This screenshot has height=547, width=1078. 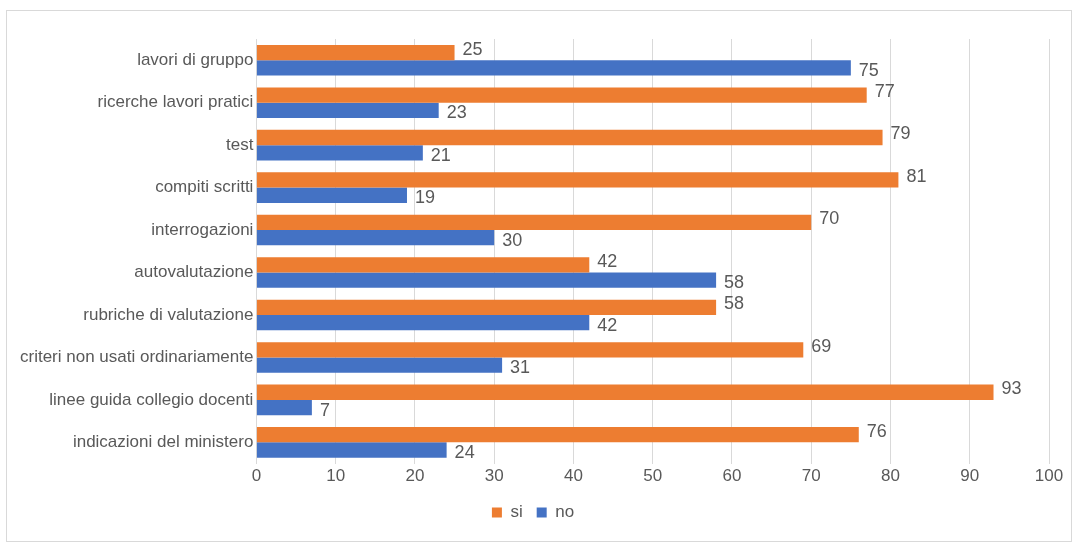 What do you see at coordinates (884, 91) in the screenshot?
I see `data-label: 77` at bounding box center [884, 91].